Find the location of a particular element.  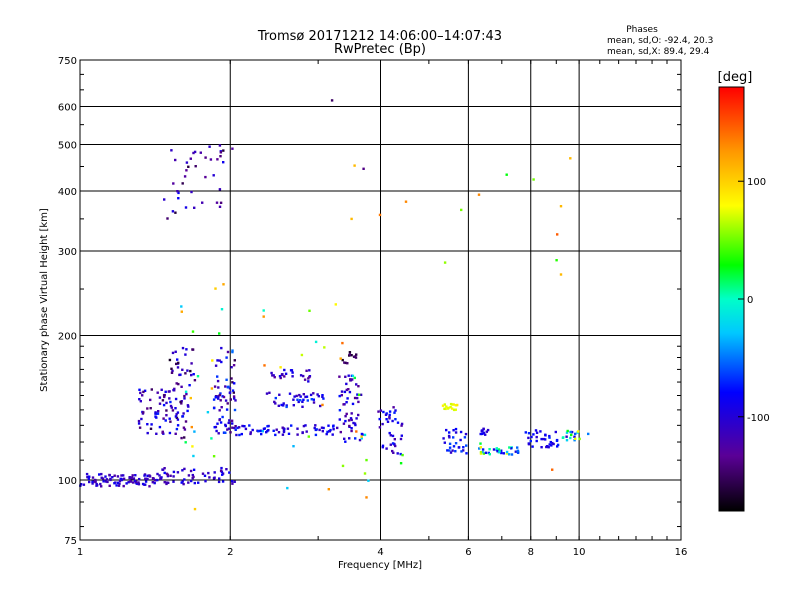

x-tick-label: 8 is located at coordinates (531, 552).